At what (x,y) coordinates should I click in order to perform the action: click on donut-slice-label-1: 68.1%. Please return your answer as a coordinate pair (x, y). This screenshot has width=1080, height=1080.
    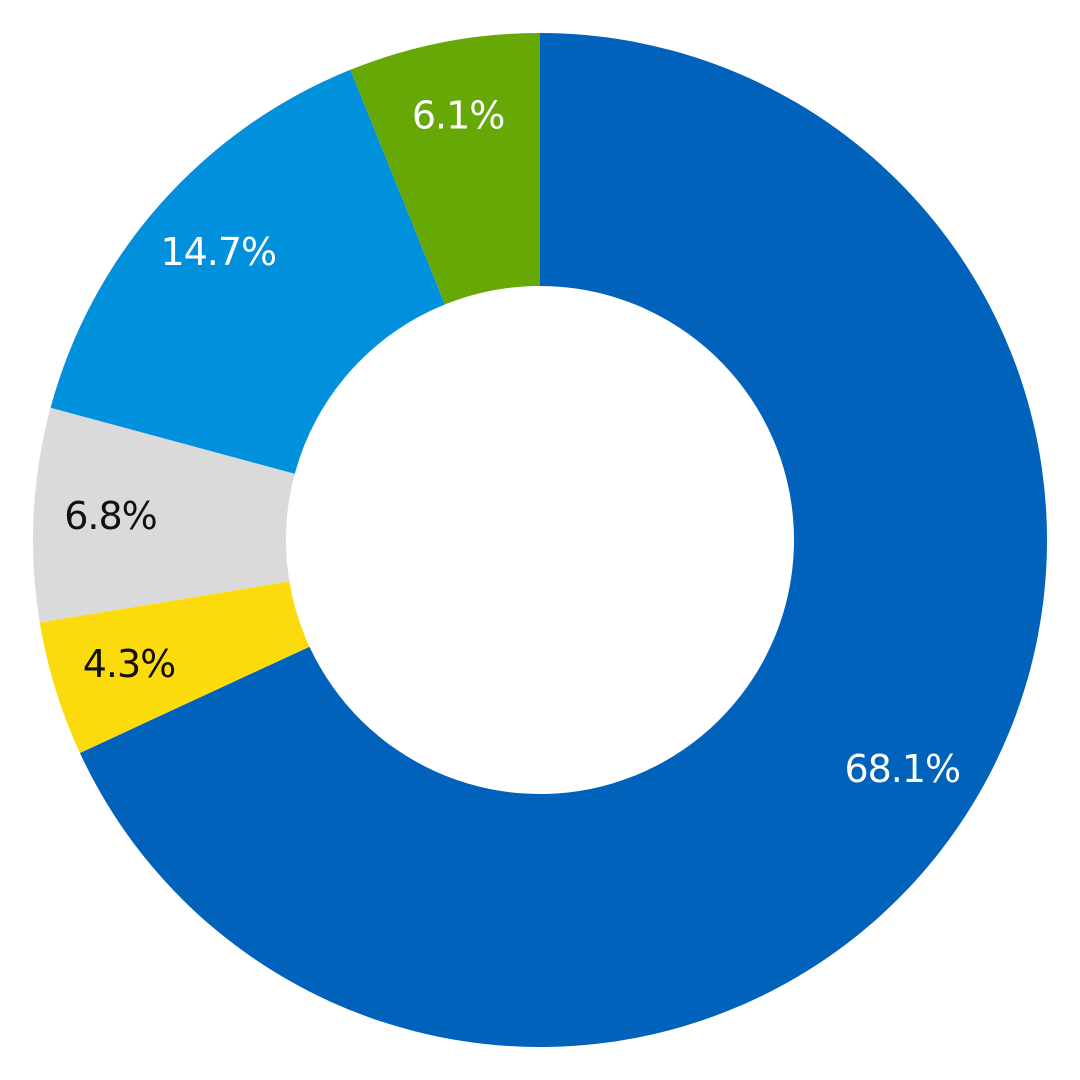
    Looking at the image, I should click on (902, 769).